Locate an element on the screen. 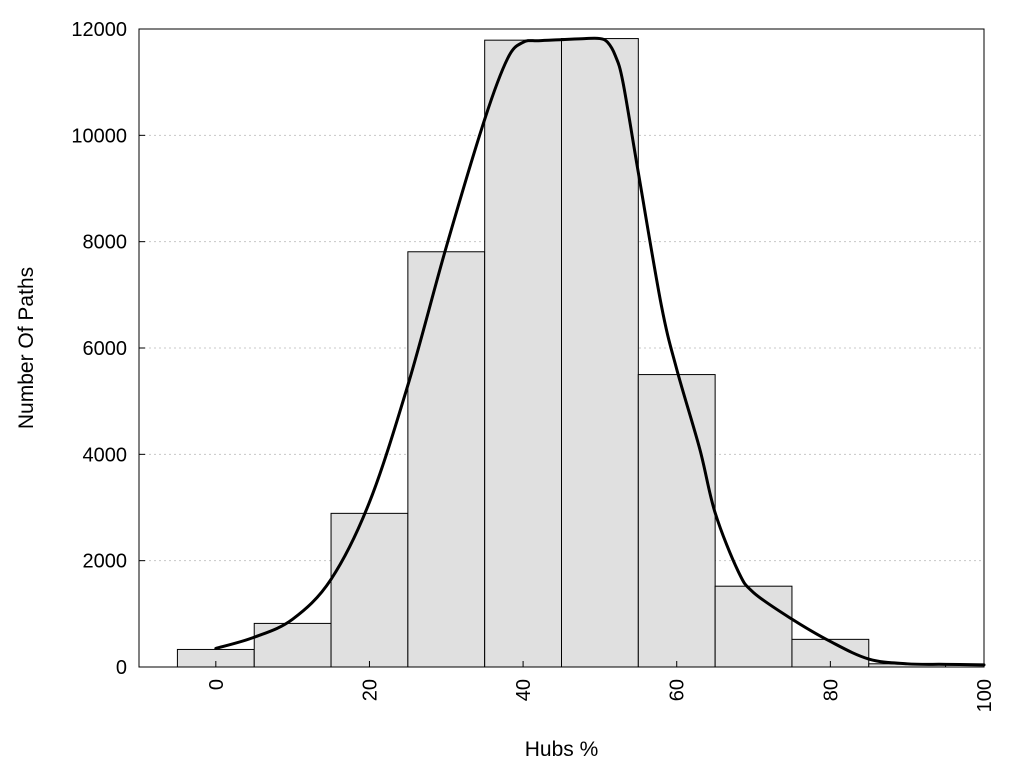 This screenshot has height=768, width=1024. x-tick-label-60: 60 is located at coordinates (678, 690).